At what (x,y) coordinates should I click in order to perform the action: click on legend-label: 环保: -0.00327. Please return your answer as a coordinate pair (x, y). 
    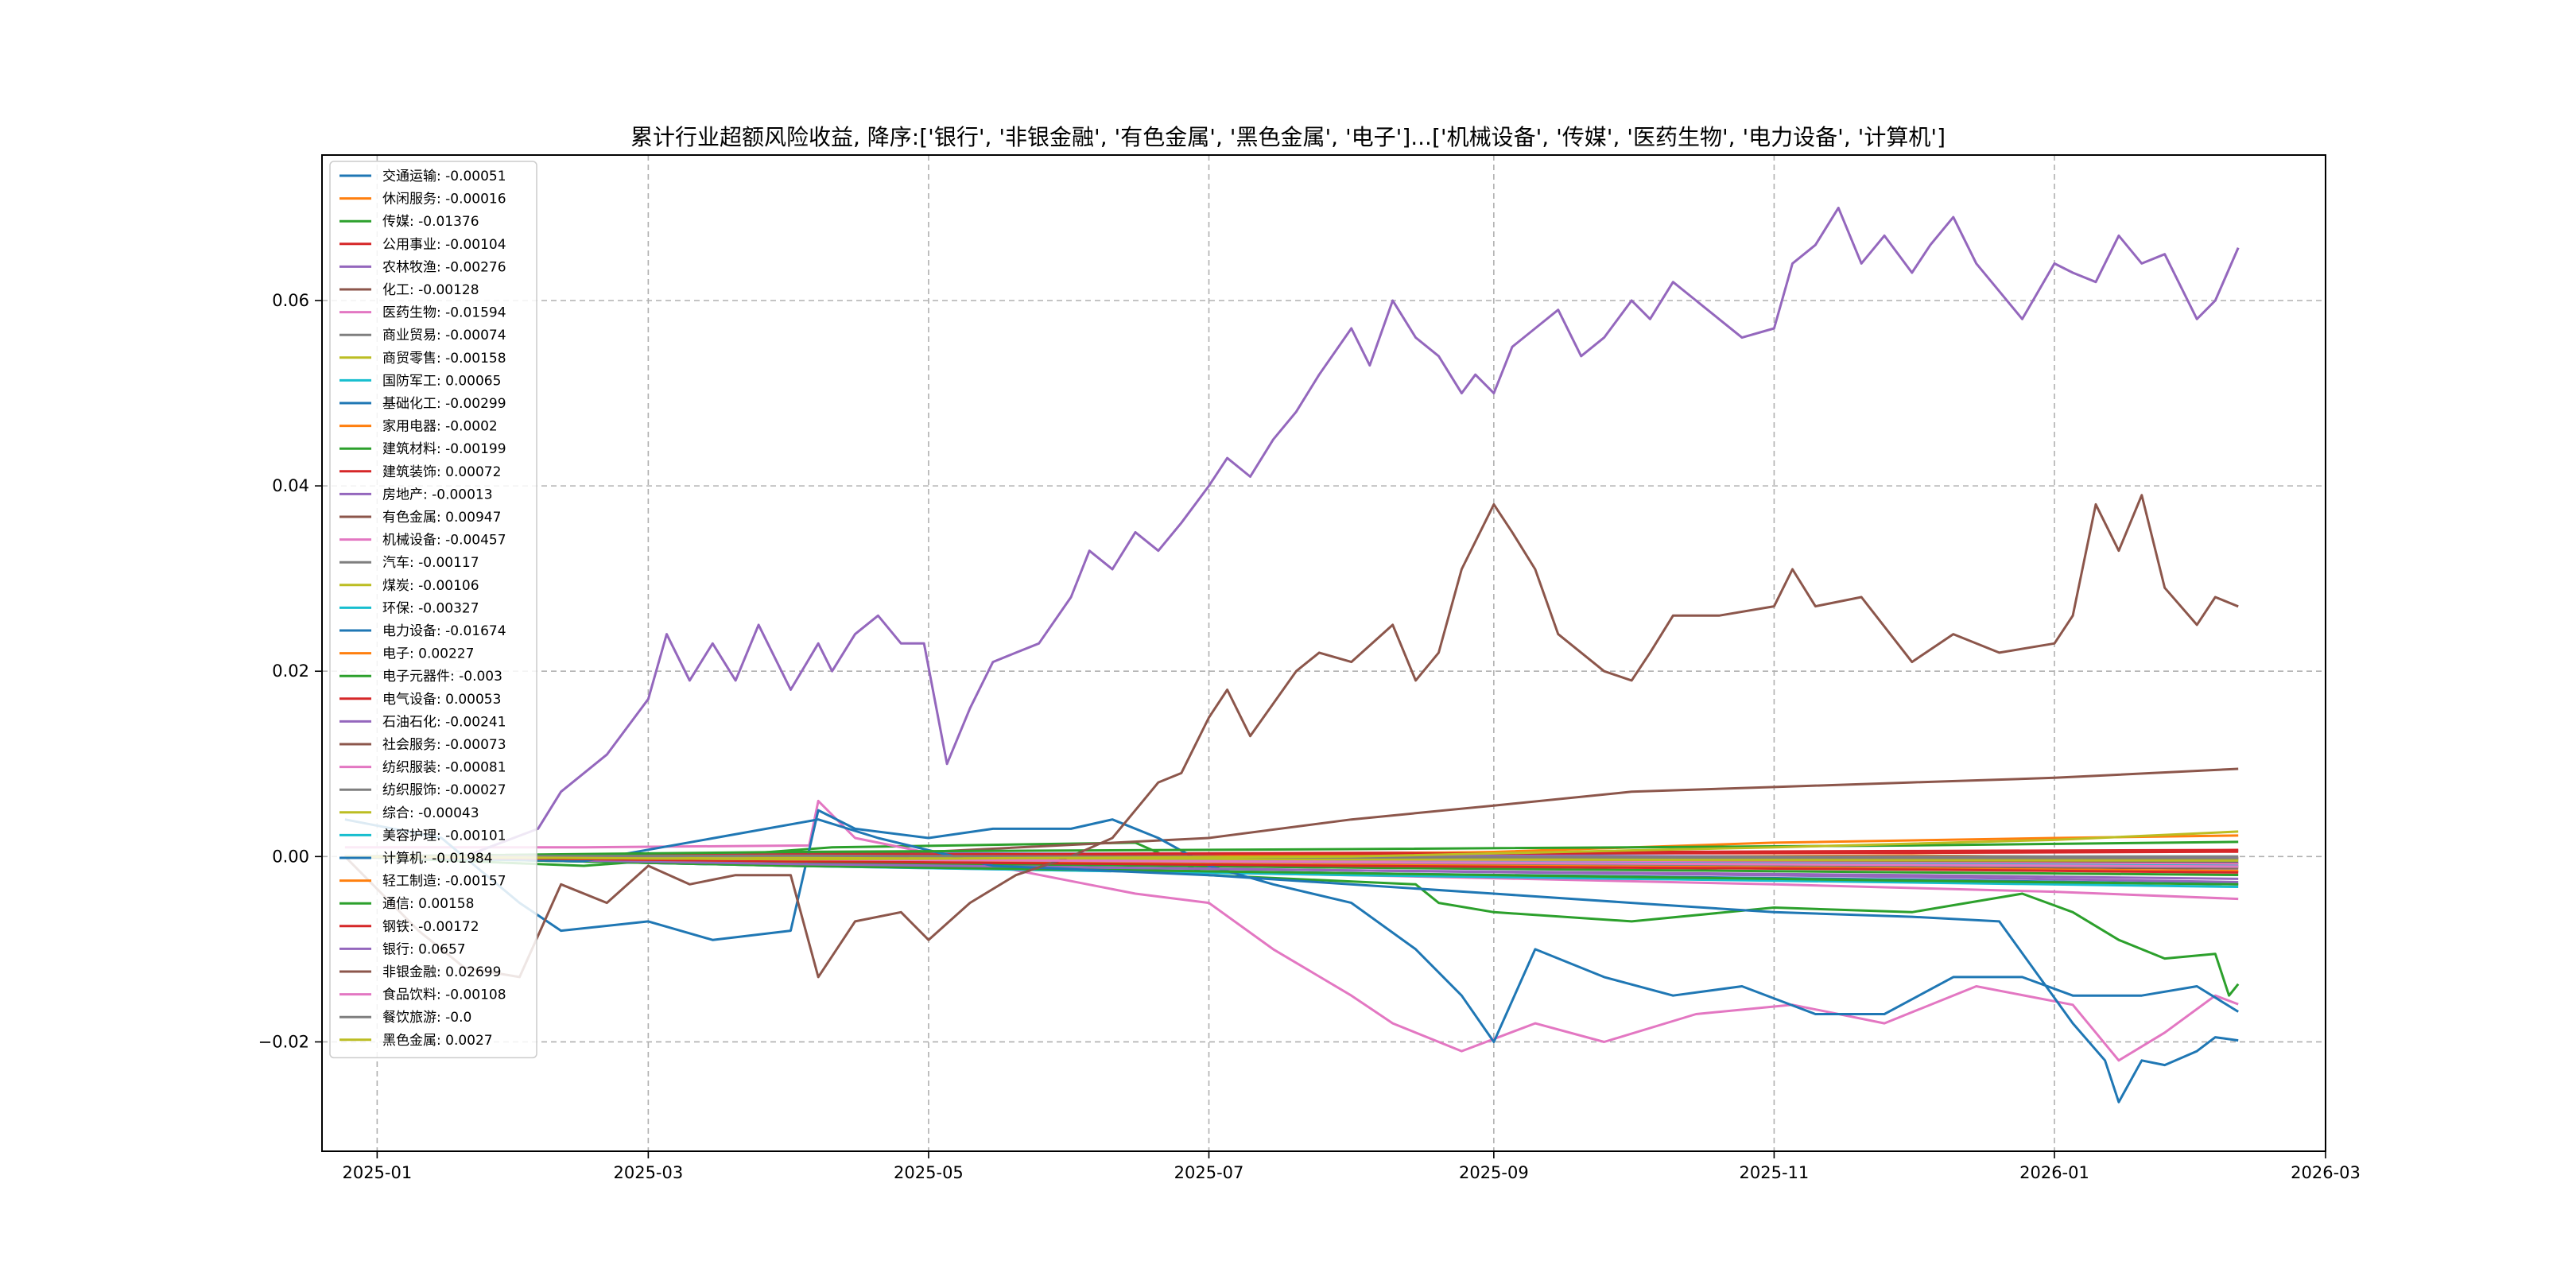
    Looking at the image, I should click on (431, 608).